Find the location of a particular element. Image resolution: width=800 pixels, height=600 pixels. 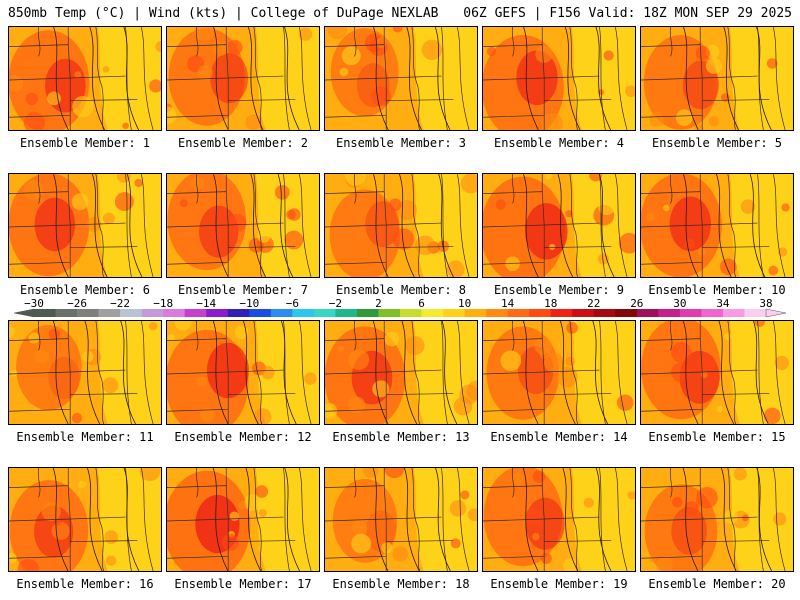

member-label: Ensemble Member: 18 is located at coordinates (401, 584).